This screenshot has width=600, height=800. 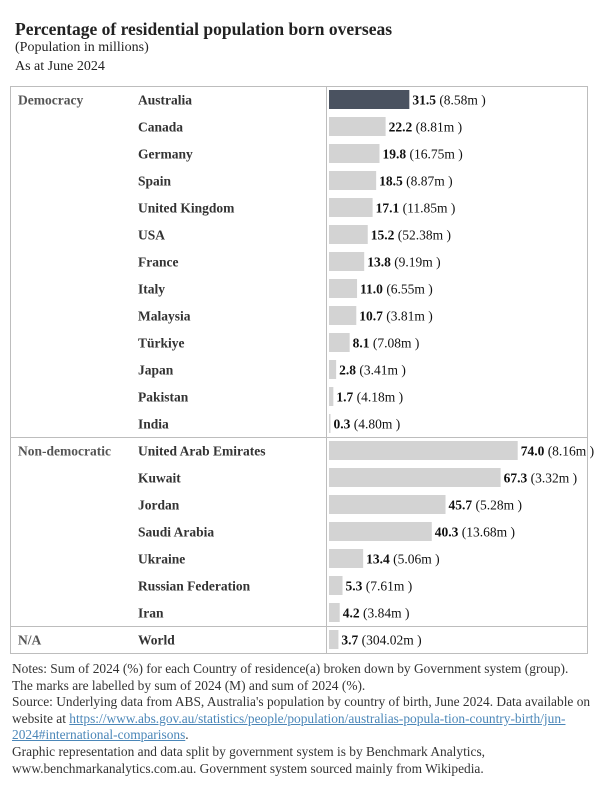 I want to click on value-label-iran: 4.2, so click(x=351, y=613).